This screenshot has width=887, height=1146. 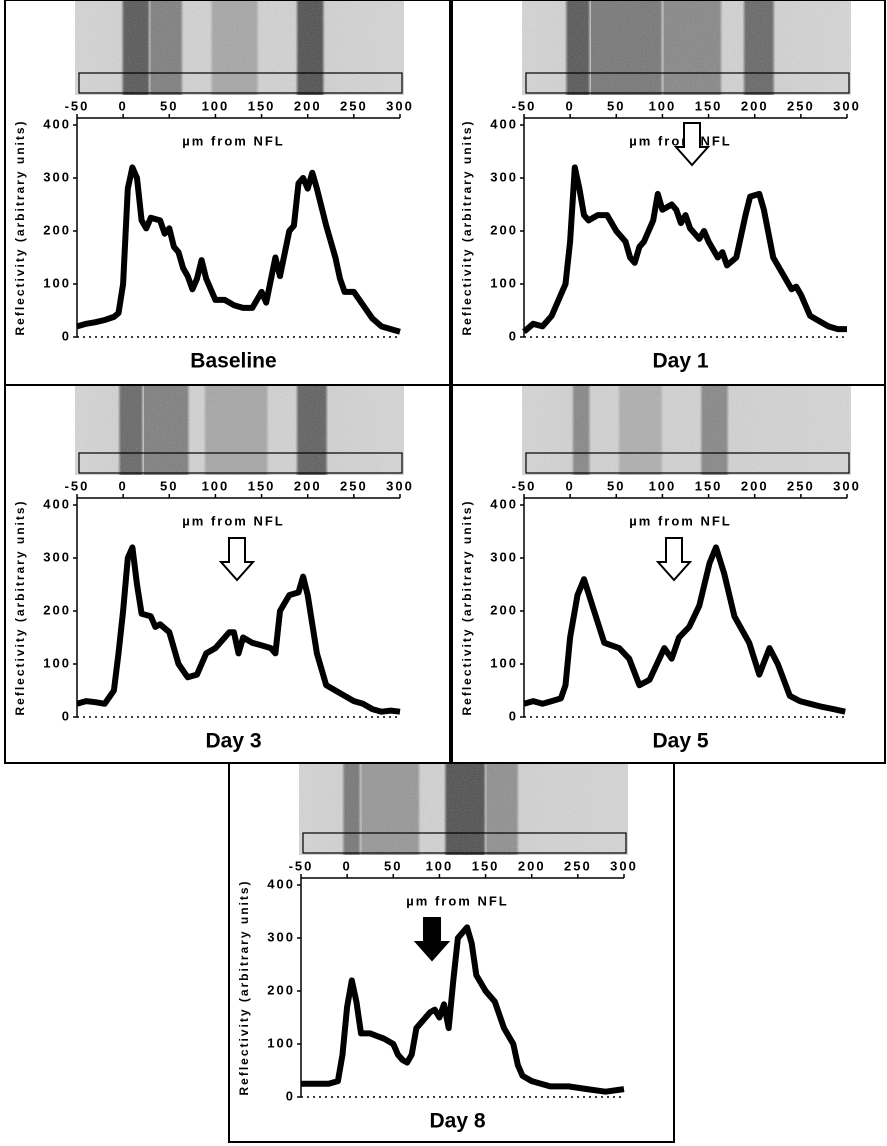 I want to click on panel-title: Day 1, so click(x=680, y=361).